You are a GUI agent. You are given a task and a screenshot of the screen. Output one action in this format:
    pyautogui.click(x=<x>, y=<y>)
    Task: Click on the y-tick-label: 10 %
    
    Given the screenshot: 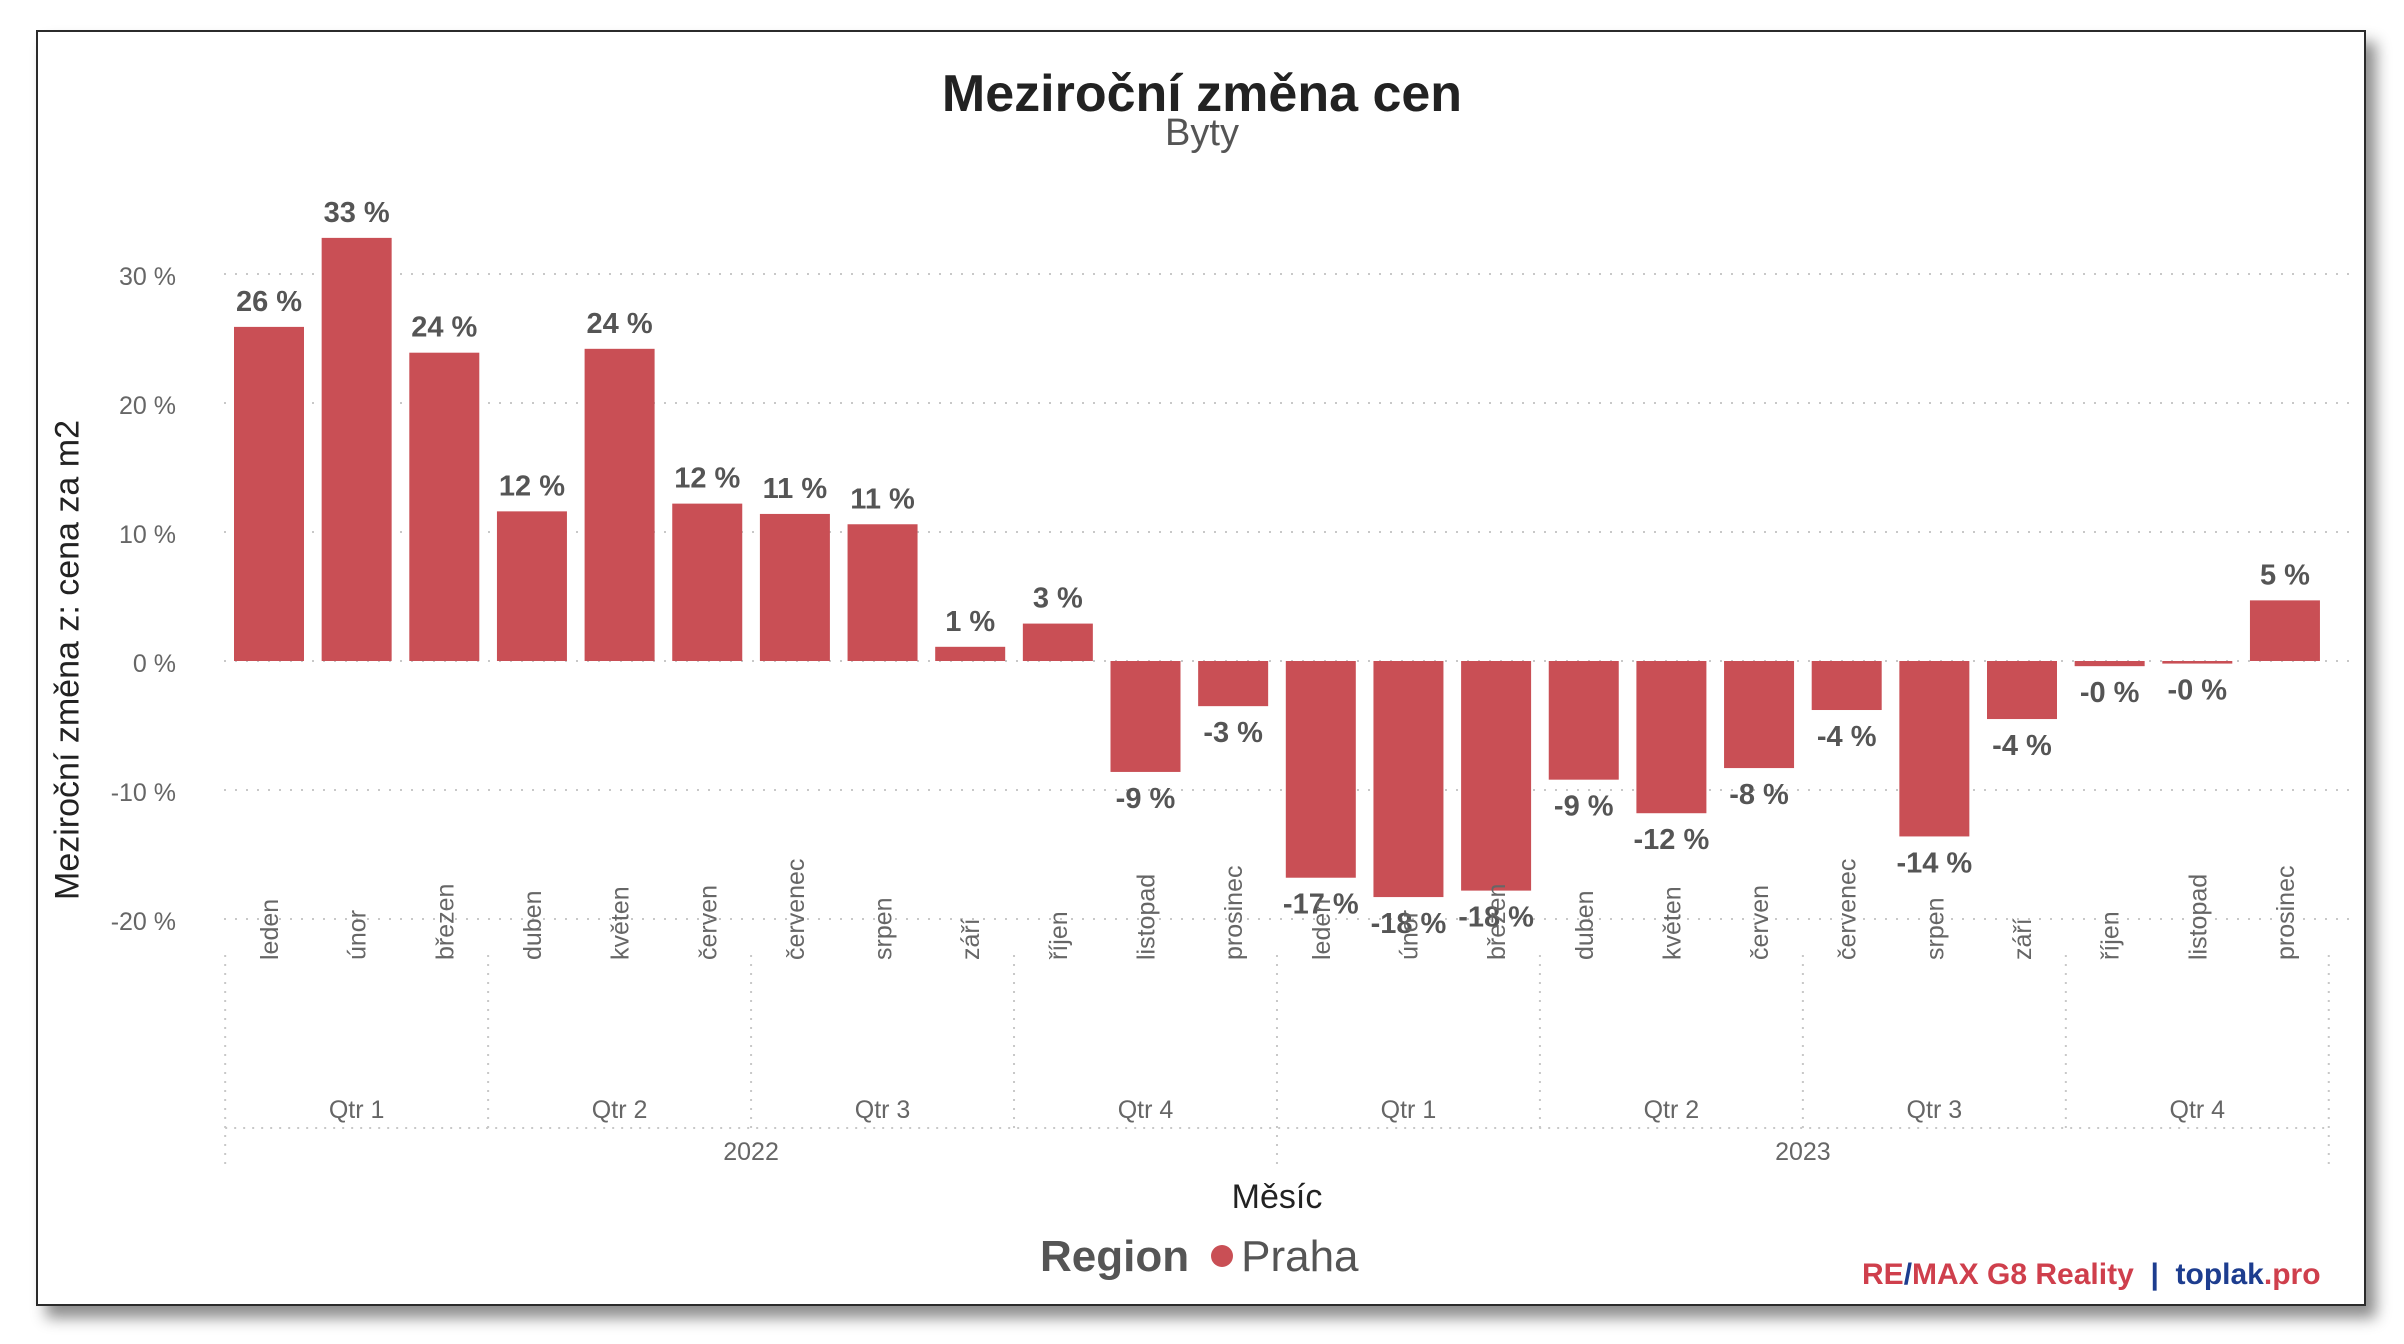 What is the action you would take?
    pyautogui.click(x=147, y=535)
    